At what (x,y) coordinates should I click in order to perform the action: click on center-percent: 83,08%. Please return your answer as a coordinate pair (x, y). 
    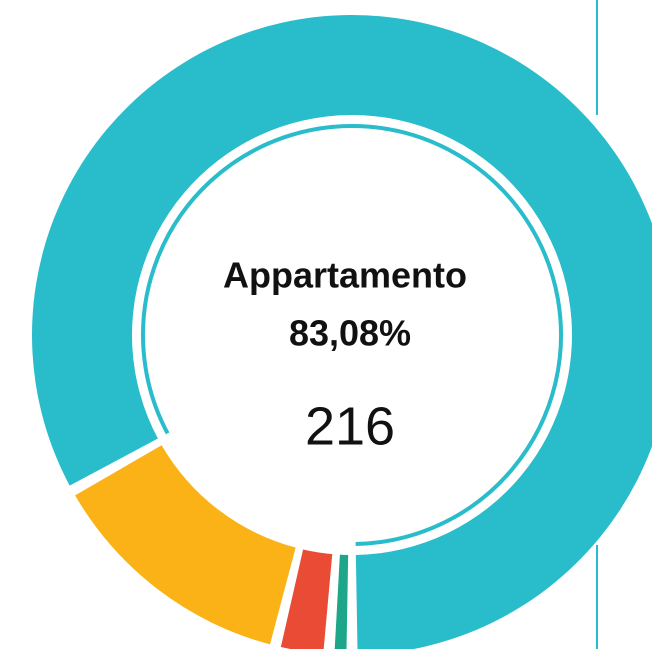
    Looking at the image, I should click on (350, 333).